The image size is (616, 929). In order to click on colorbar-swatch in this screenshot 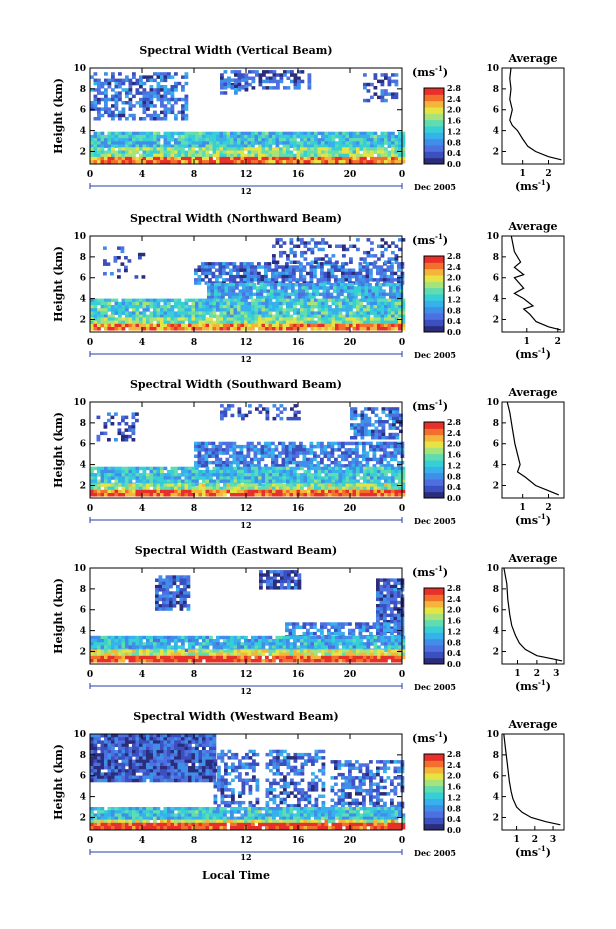, I will do `click(434, 463)`.